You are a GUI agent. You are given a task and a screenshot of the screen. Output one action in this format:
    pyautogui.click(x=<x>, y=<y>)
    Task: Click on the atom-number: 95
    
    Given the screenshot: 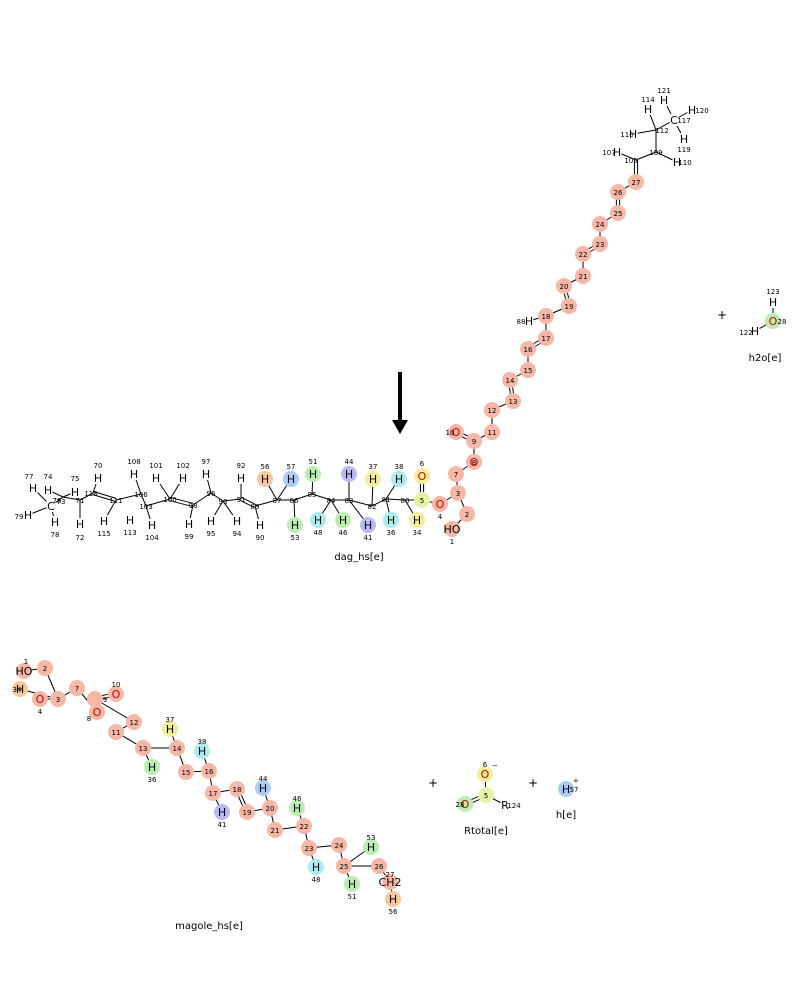 What is the action you would take?
    pyautogui.click(x=211, y=534)
    